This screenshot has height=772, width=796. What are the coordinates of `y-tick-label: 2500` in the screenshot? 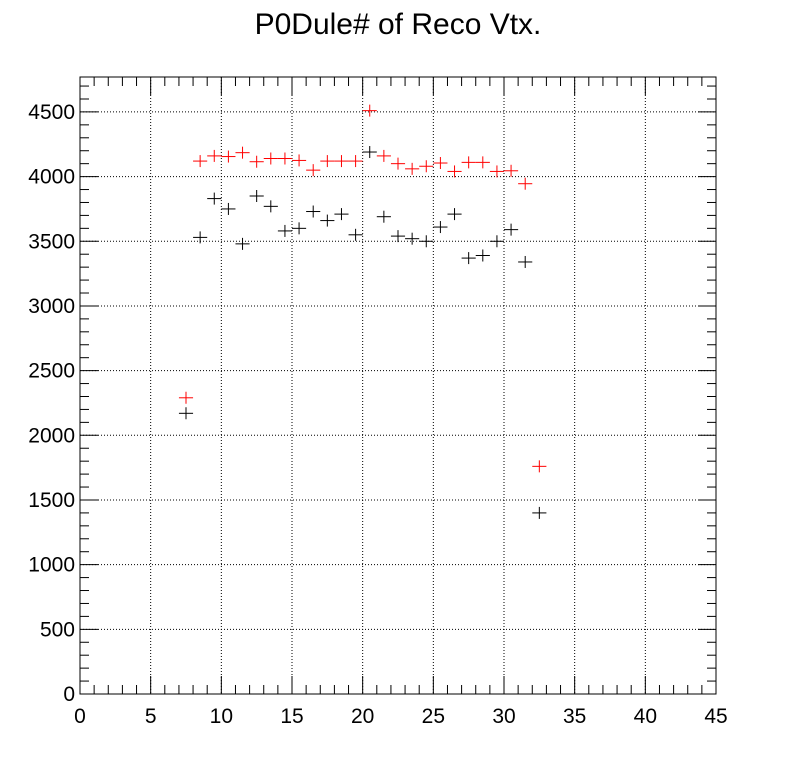 It's located at (51, 371).